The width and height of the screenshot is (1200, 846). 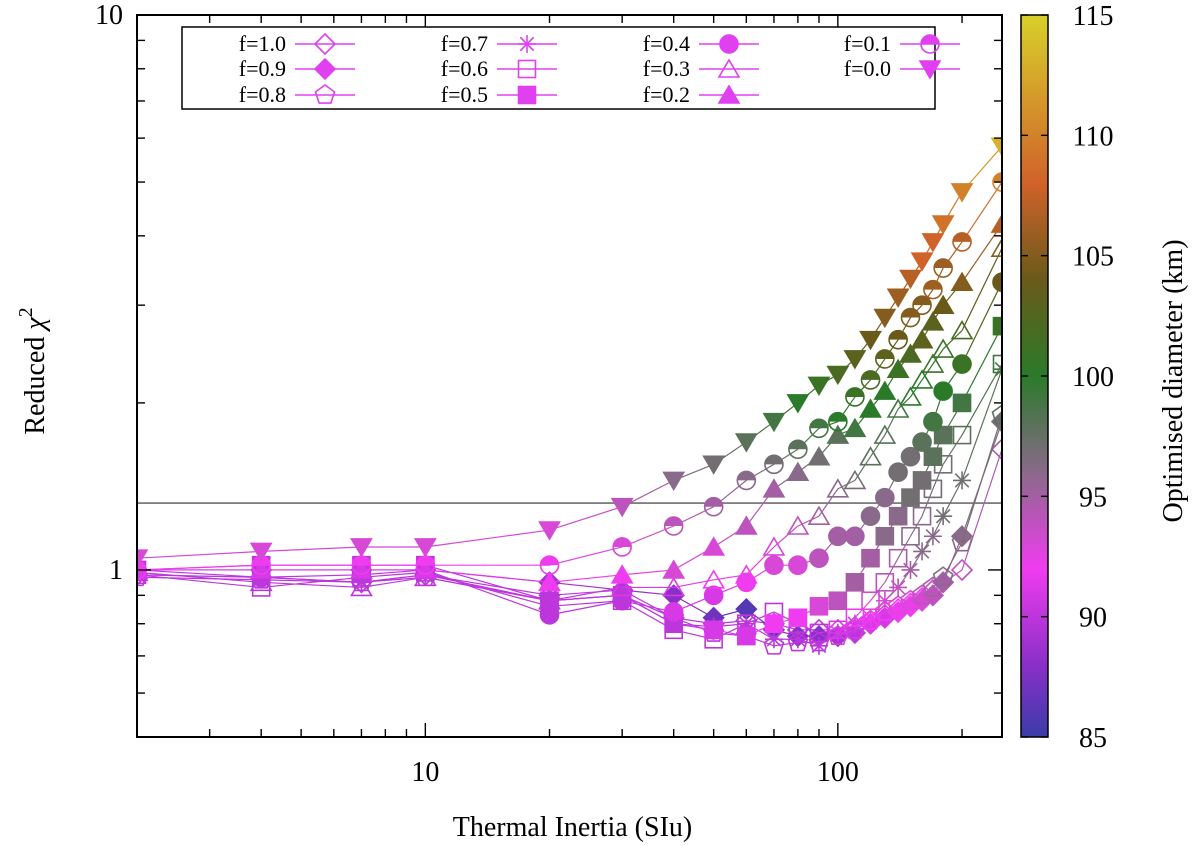 What do you see at coordinates (867, 68) in the screenshot?
I see `legend-label: f=0.0` at bounding box center [867, 68].